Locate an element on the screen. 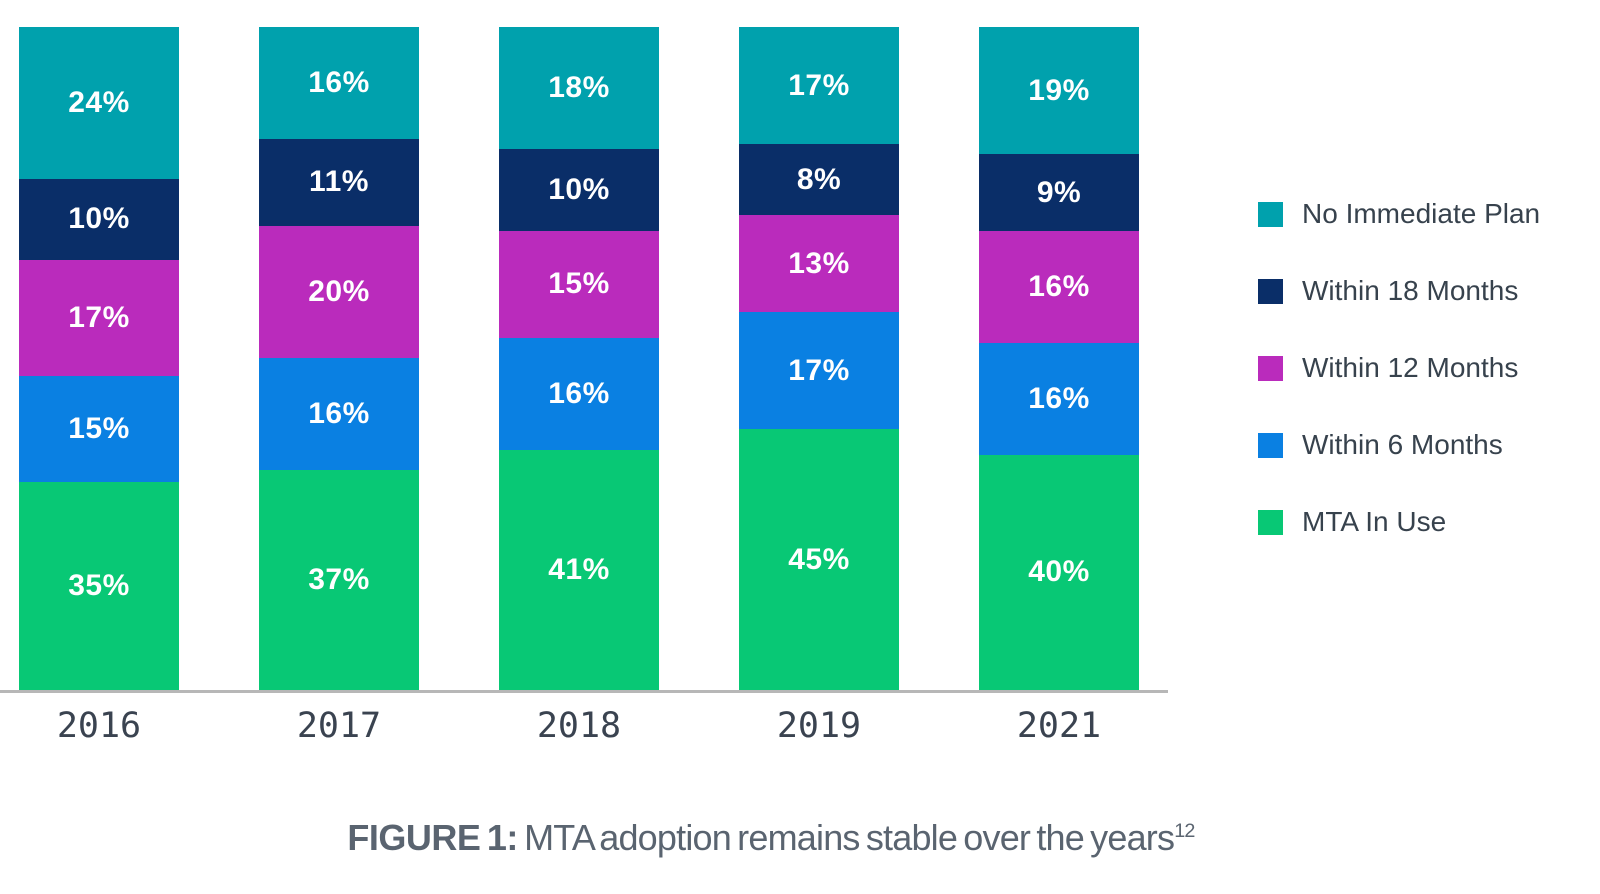  segment-value-label: 19% is located at coordinates (1059, 90).